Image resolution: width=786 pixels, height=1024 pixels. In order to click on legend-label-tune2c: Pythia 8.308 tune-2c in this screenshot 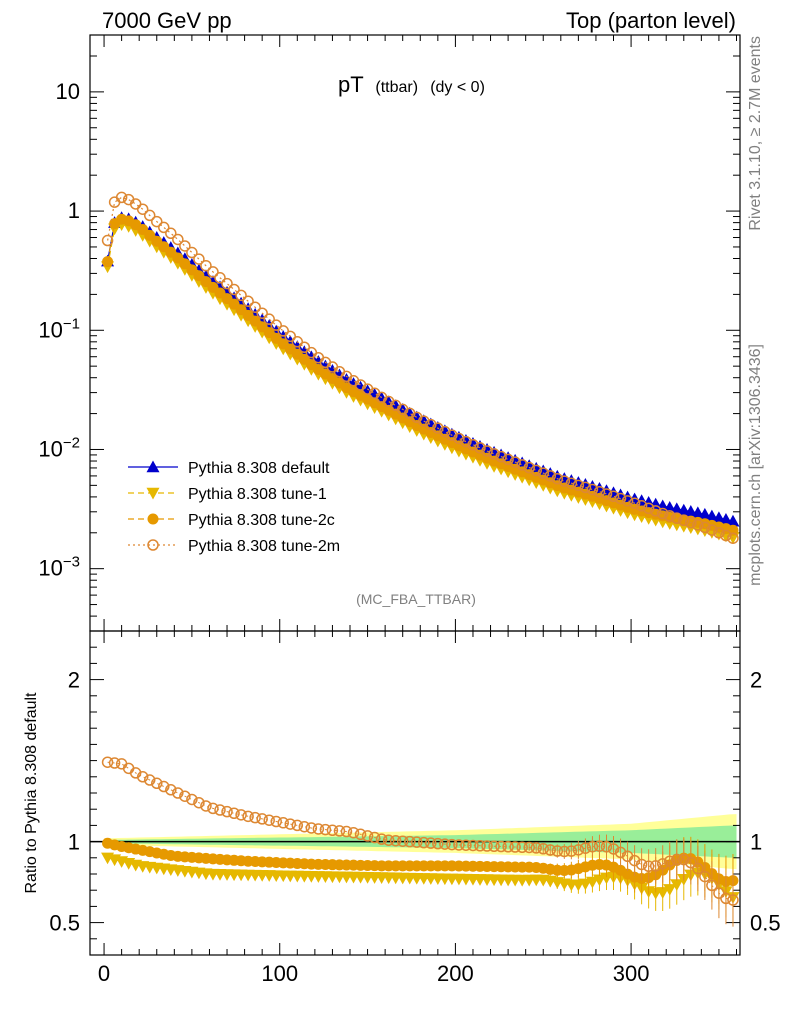, I will do `click(261, 520)`.